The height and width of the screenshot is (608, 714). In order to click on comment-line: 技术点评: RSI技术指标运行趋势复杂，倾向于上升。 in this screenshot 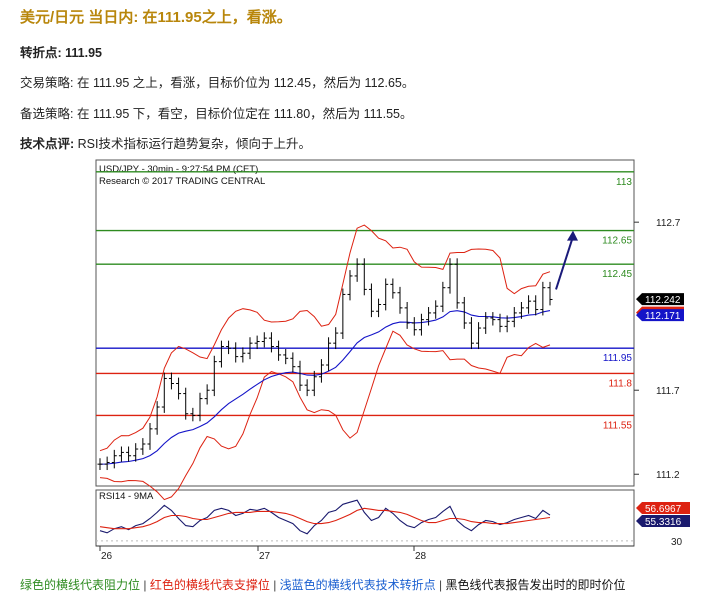, I will do `click(165, 142)`.